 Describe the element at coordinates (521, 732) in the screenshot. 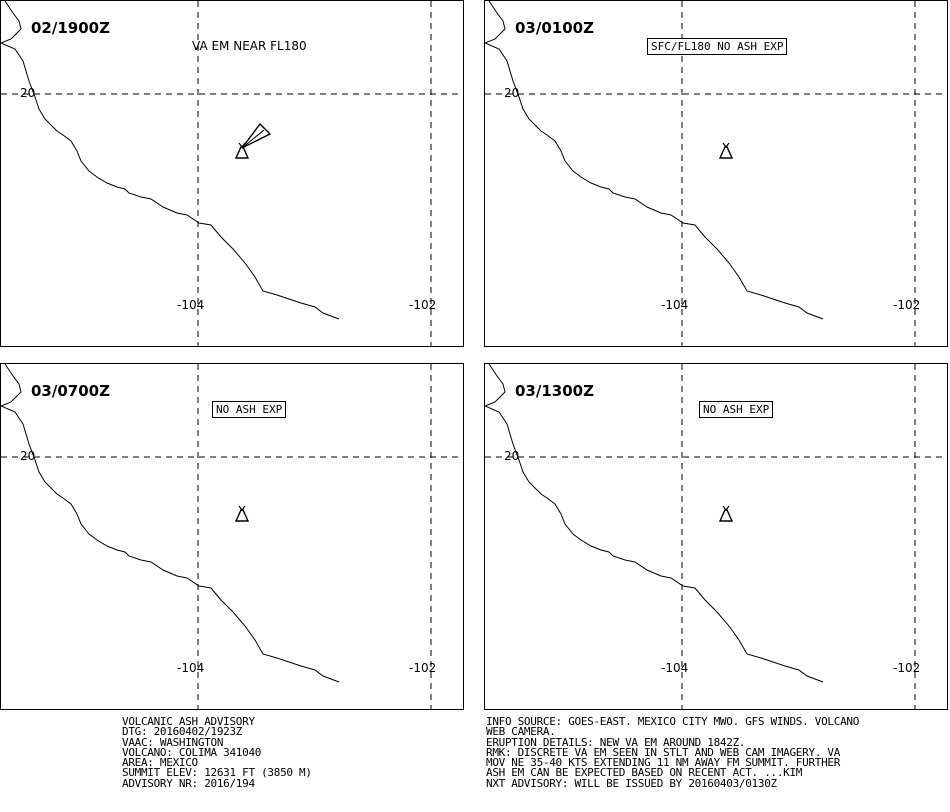

I see `advisory-line: WEB CAMERA.` at that location.